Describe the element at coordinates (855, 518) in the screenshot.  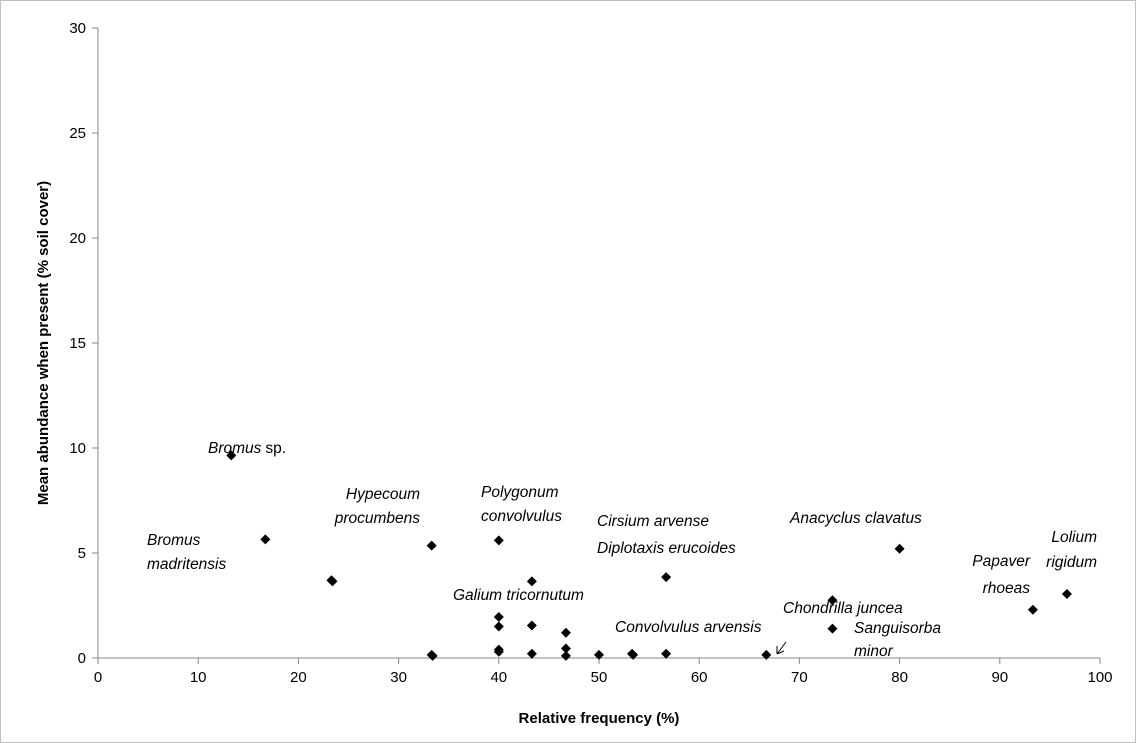
I see `annotation: Anacyclus clavatus` at that location.